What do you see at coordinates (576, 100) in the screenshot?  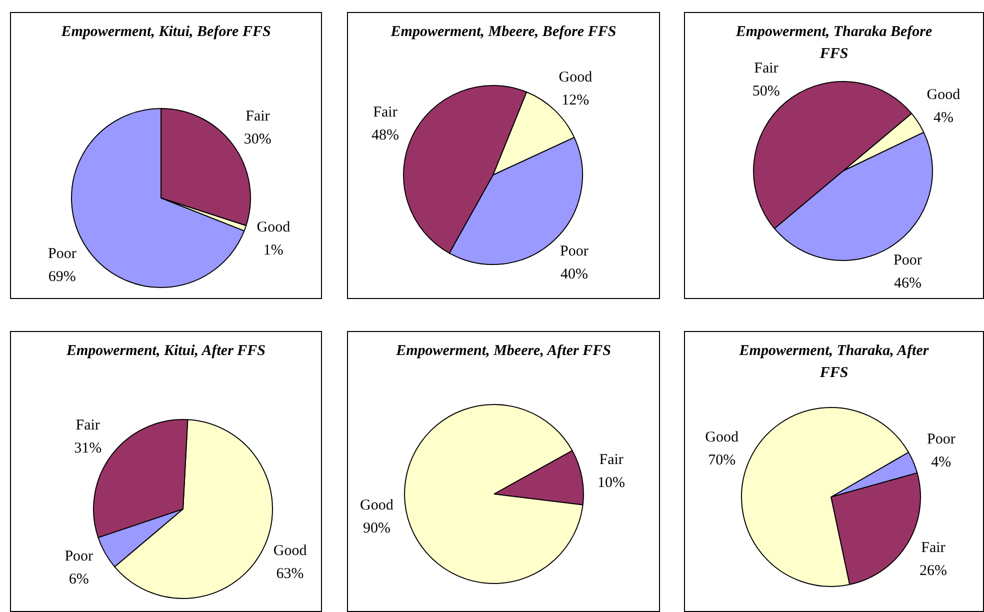 I see `data-label: 12%` at bounding box center [576, 100].